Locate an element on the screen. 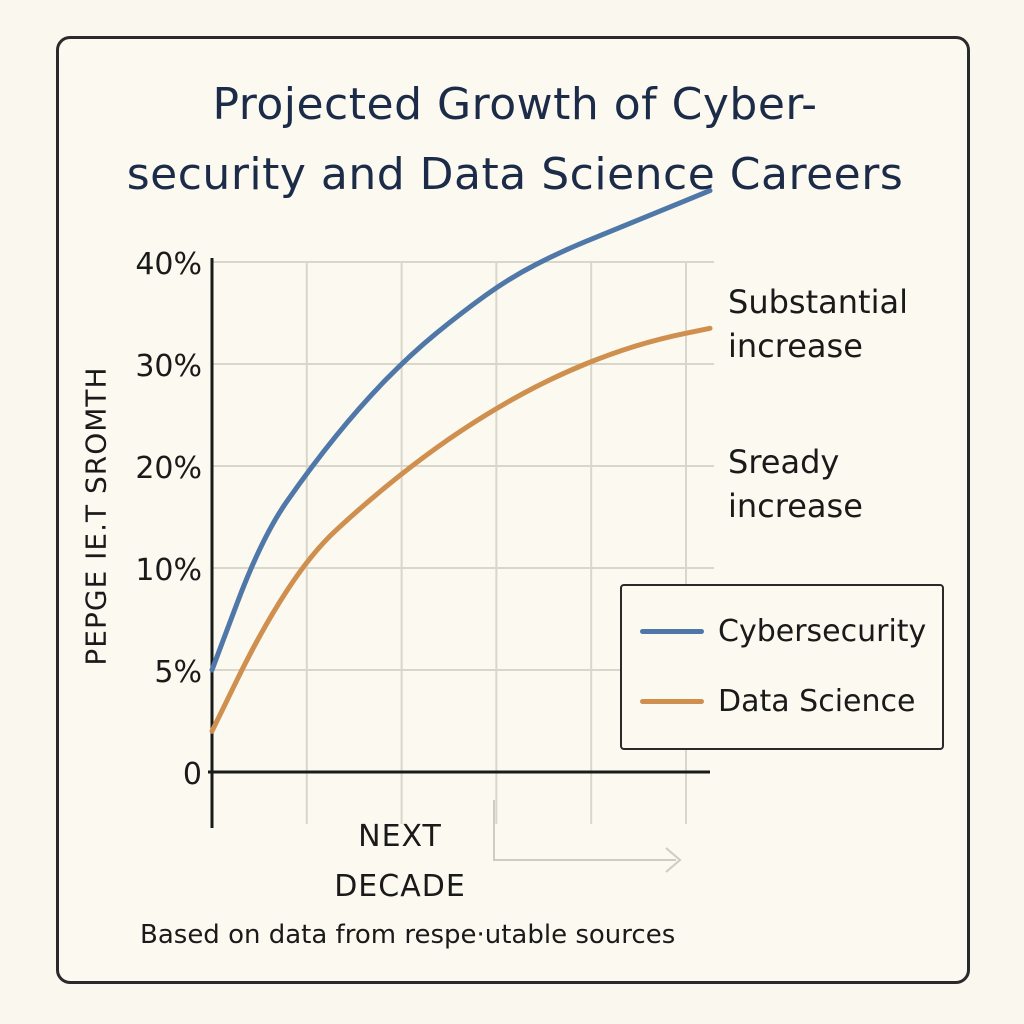 This screenshot has height=1024, width=1024. y-tick-label-0: 0 is located at coordinates (192, 774).